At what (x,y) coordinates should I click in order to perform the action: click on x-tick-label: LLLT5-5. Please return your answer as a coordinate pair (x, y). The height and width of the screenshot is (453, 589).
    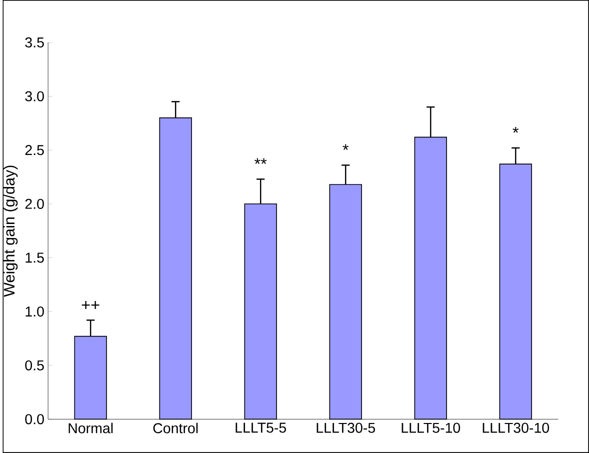
    Looking at the image, I should click on (261, 427).